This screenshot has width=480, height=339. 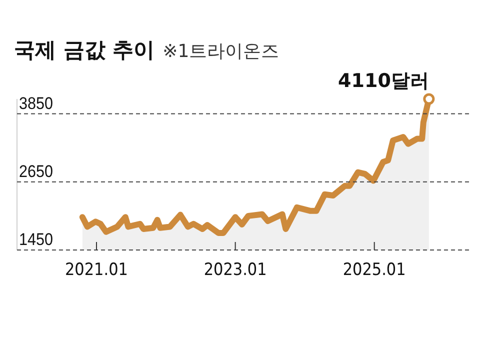 I want to click on y-tick-label: 1450, so click(x=38, y=239).